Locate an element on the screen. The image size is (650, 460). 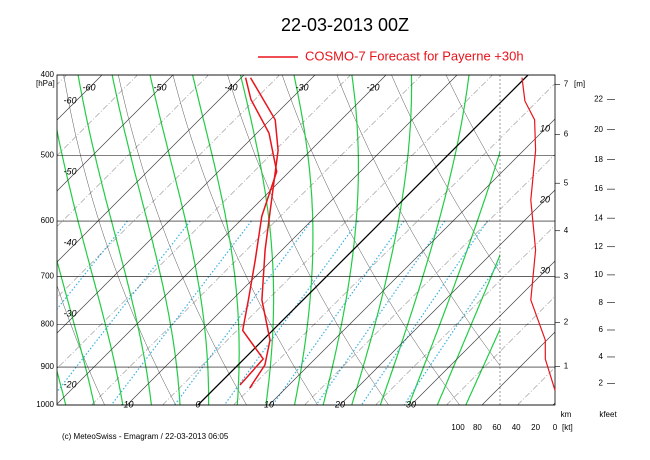
isotherm-label: 0 is located at coordinates (197, 404).